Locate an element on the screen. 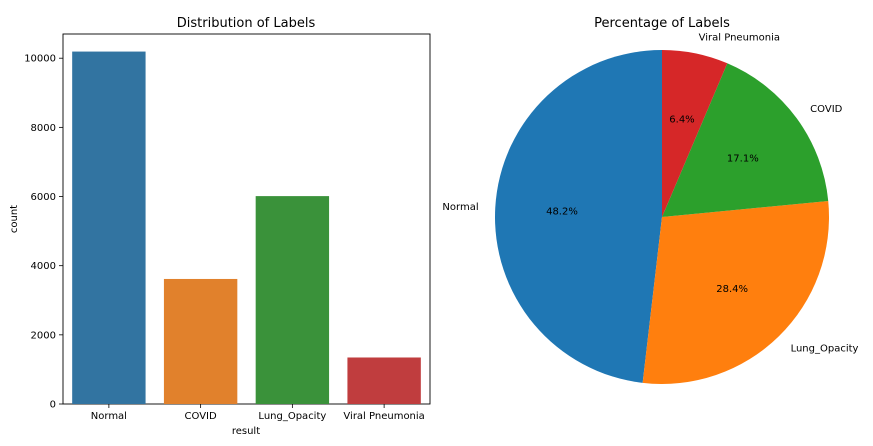  pie-percent-label: 28.4% is located at coordinates (732, 289).